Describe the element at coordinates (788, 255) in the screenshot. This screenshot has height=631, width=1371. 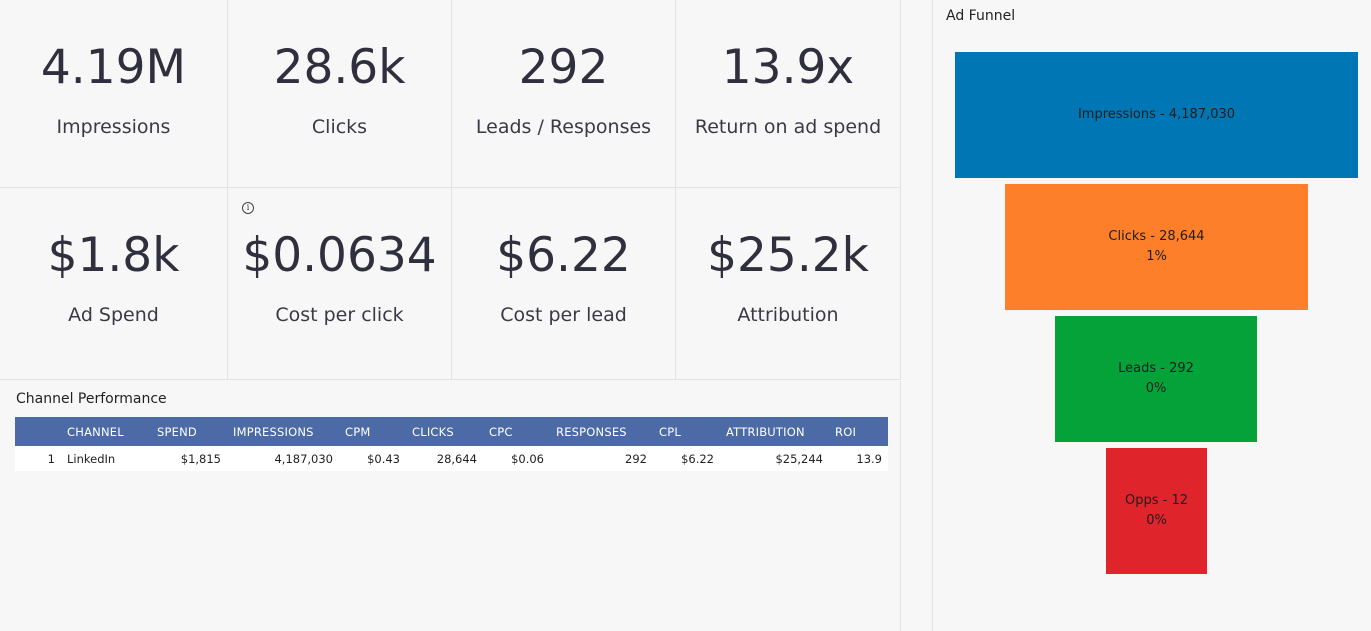
I see `kpi-value: $25.2k` at that location.